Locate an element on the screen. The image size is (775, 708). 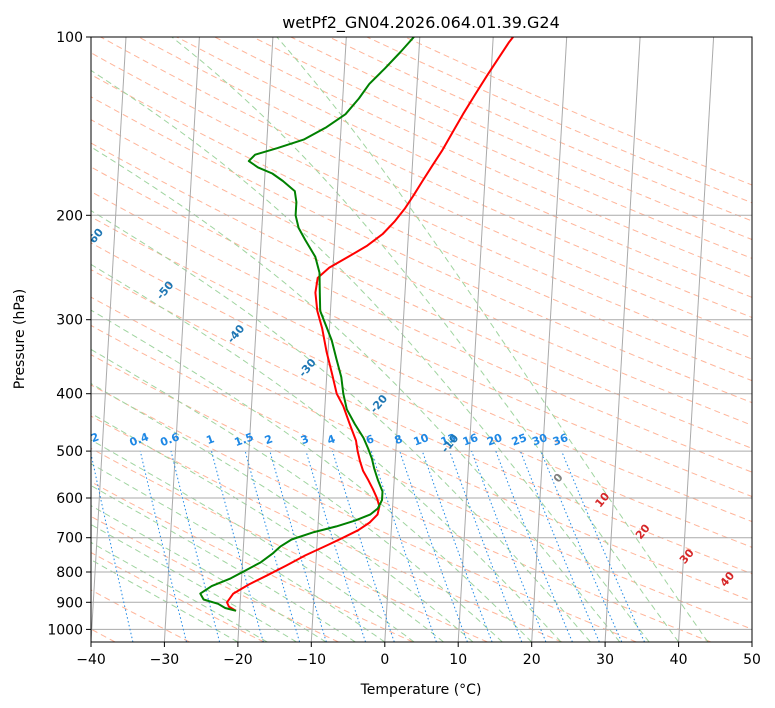
y-axis: 1000 900 800 700 600 500 400 300 200 100 is located at coordinates (69, 334).